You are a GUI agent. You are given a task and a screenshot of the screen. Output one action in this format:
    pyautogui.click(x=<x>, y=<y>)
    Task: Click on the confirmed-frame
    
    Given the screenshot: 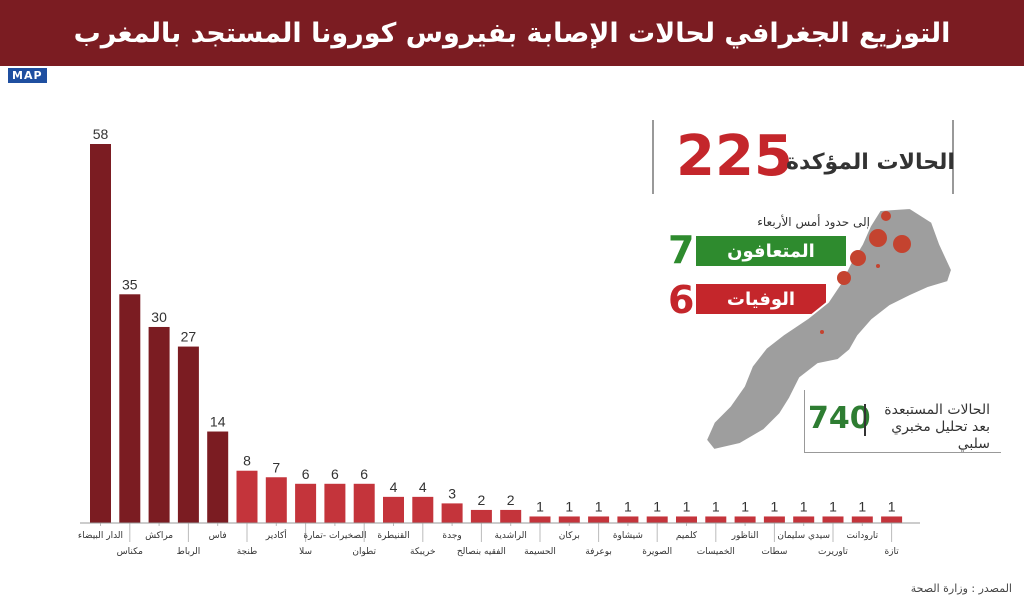 What is the action you would take?
    pyautogui.click(x=803, y=157)
    